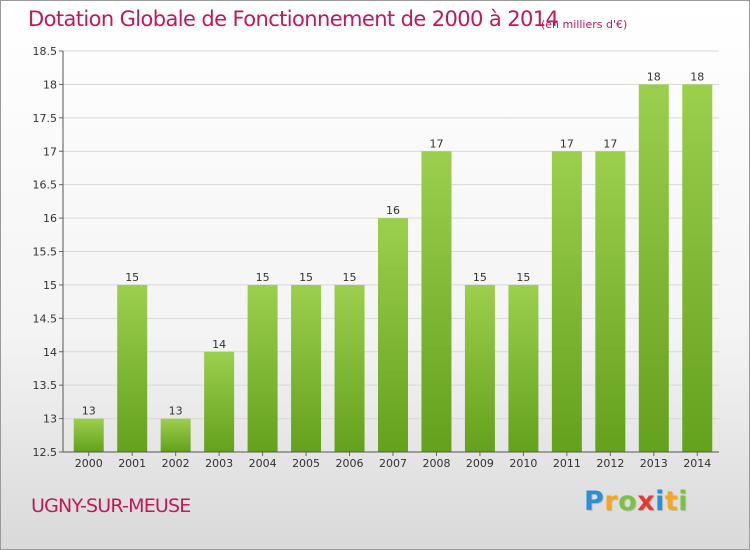 The width and height of the screenshot is (750, 550). I want to click on bar-2002, so click(175, 435).